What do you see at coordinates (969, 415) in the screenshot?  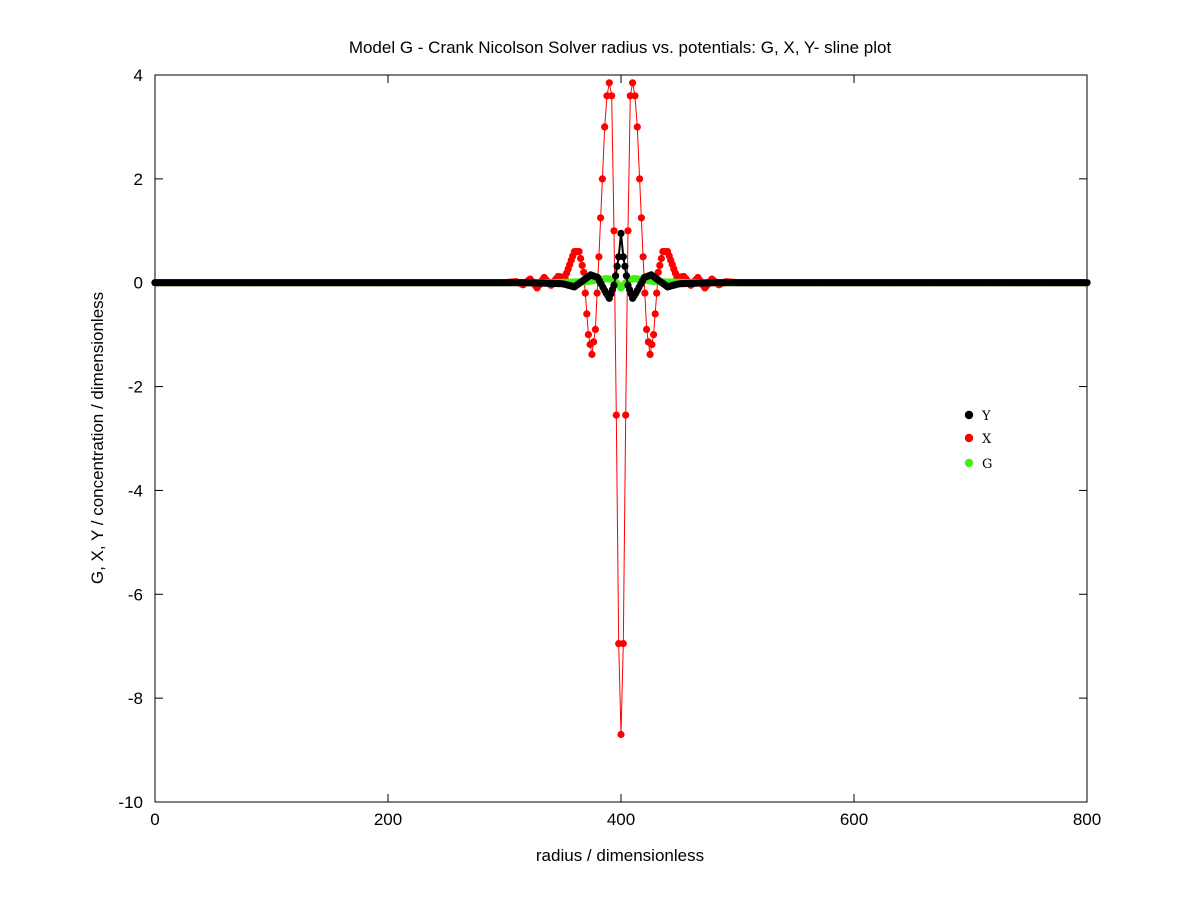 I see `legend-marker-y` at bounding box center [969, 415].